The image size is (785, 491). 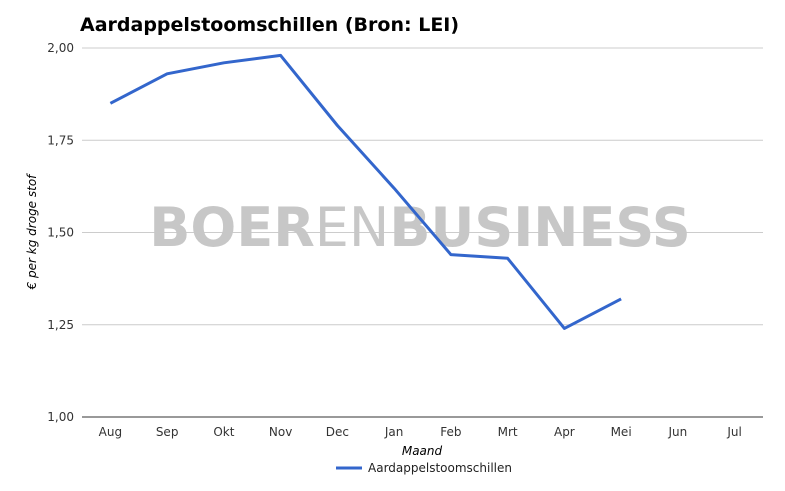 What do you see at coordinates (60, 417) in the screenshot?
I see `y-tick-label: 1,00` at bounding box center [60, 417].